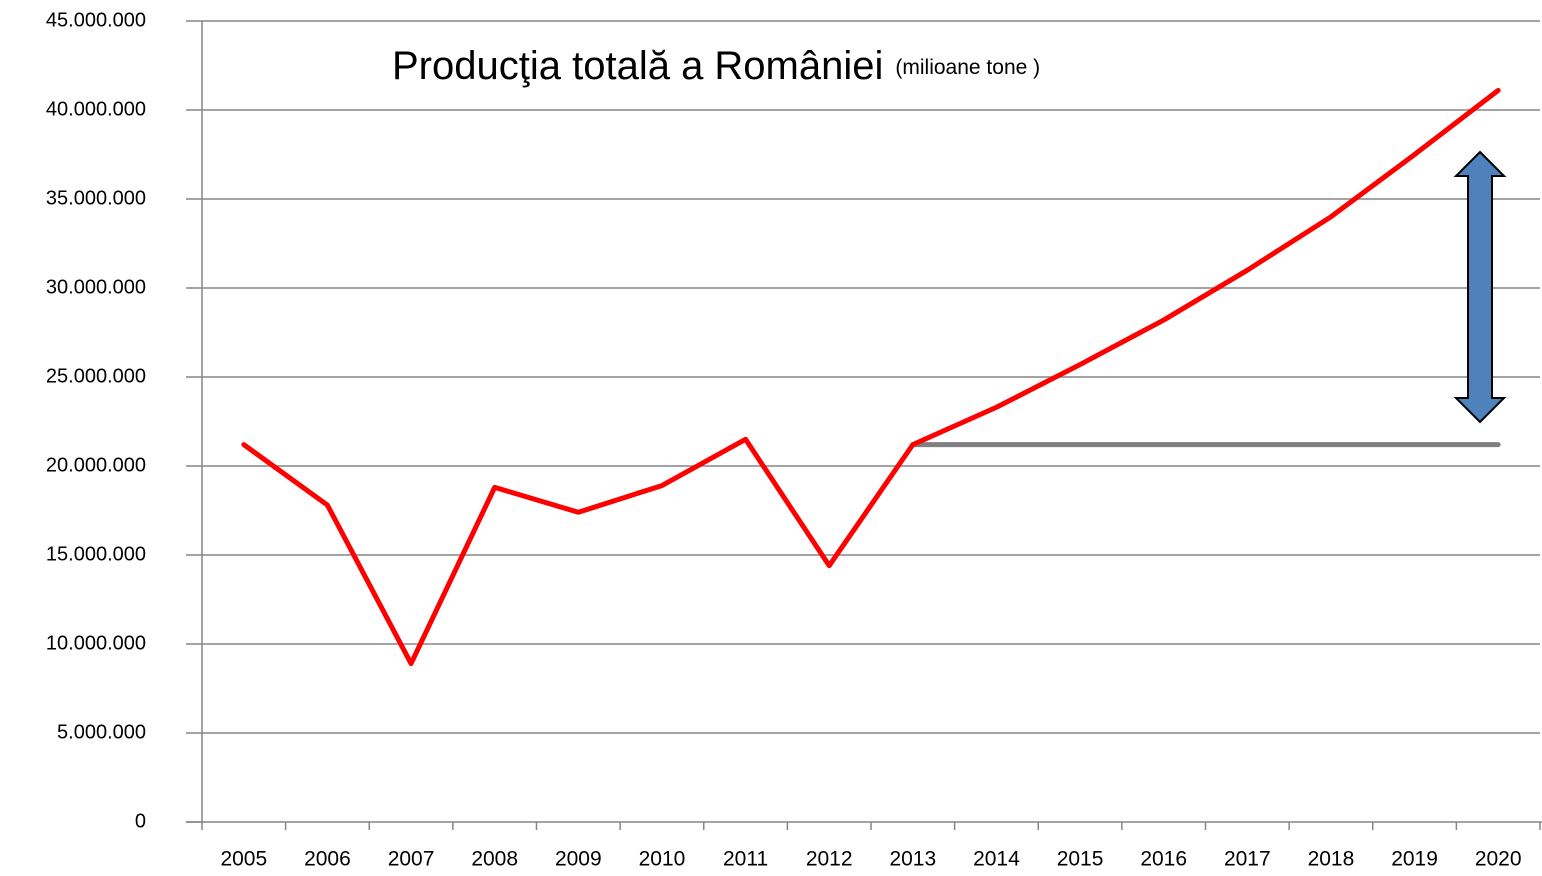 This screenshot has height=876, width=1542. Describe the element at coordinates (1414, 859) in the screenshot. I see `x-tick-label: 2019` at that location.